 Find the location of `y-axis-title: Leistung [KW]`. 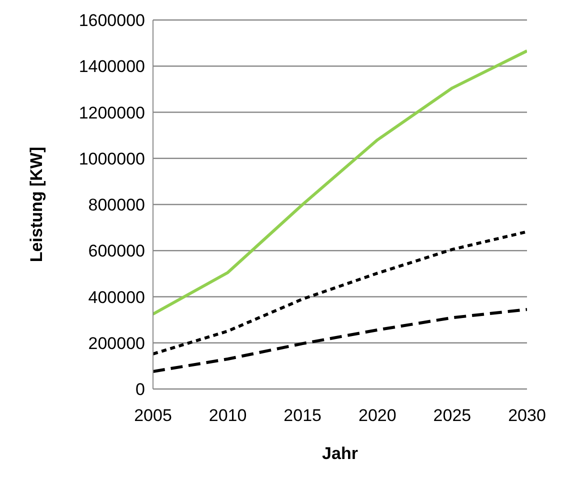

y-axis-title: Leistung [KW] is located at coordinates (36, 204).